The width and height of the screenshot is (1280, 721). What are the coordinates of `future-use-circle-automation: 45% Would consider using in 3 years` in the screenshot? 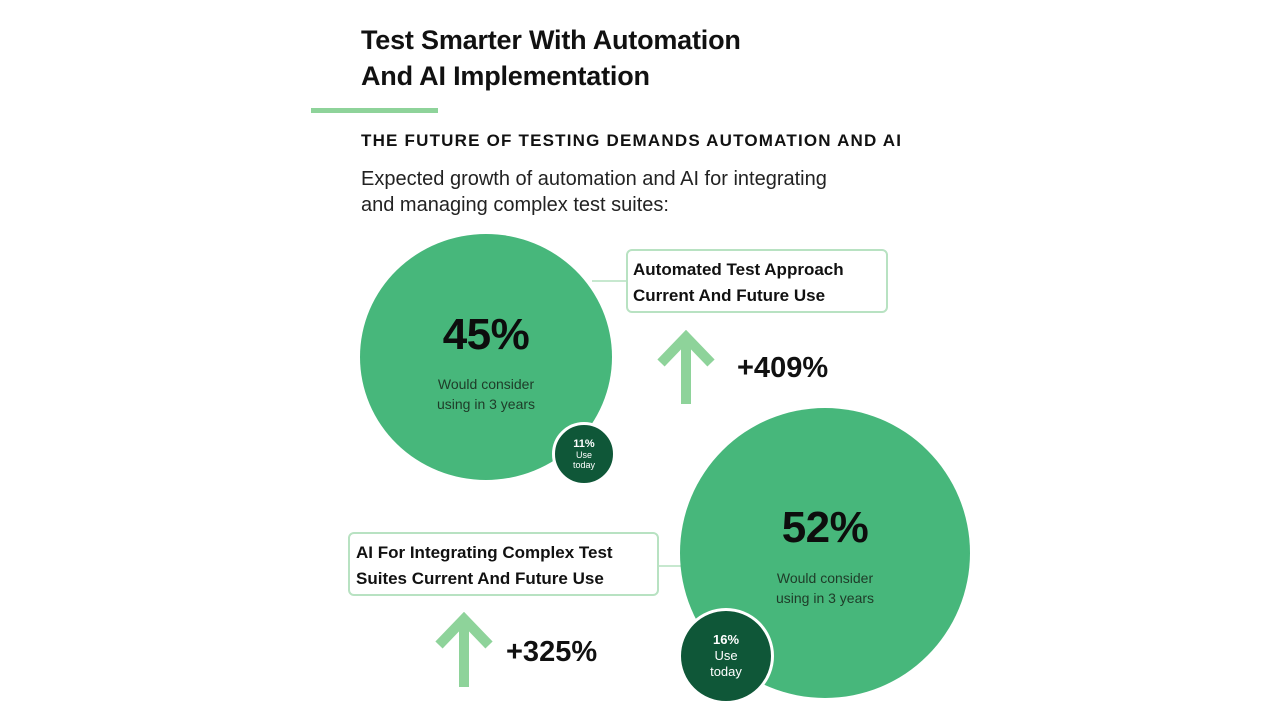 It's located at (486, 357).